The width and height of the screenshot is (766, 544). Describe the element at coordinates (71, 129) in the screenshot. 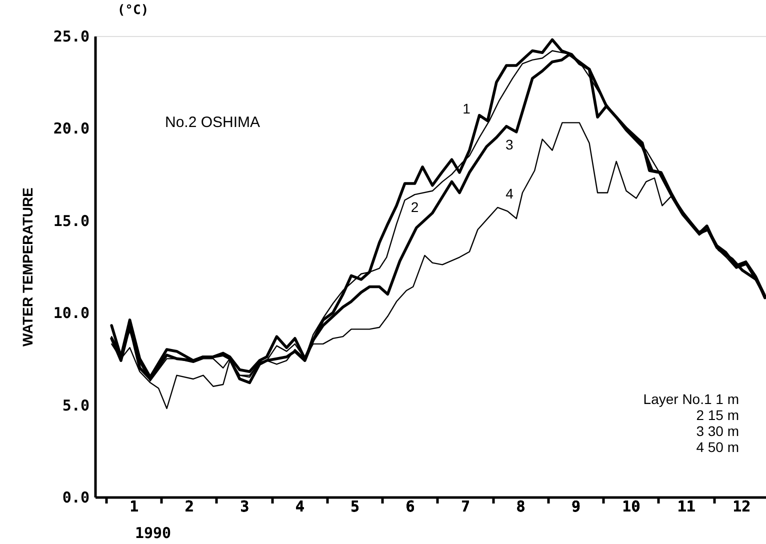

I see `y-tick-label: 20.0` at that location.